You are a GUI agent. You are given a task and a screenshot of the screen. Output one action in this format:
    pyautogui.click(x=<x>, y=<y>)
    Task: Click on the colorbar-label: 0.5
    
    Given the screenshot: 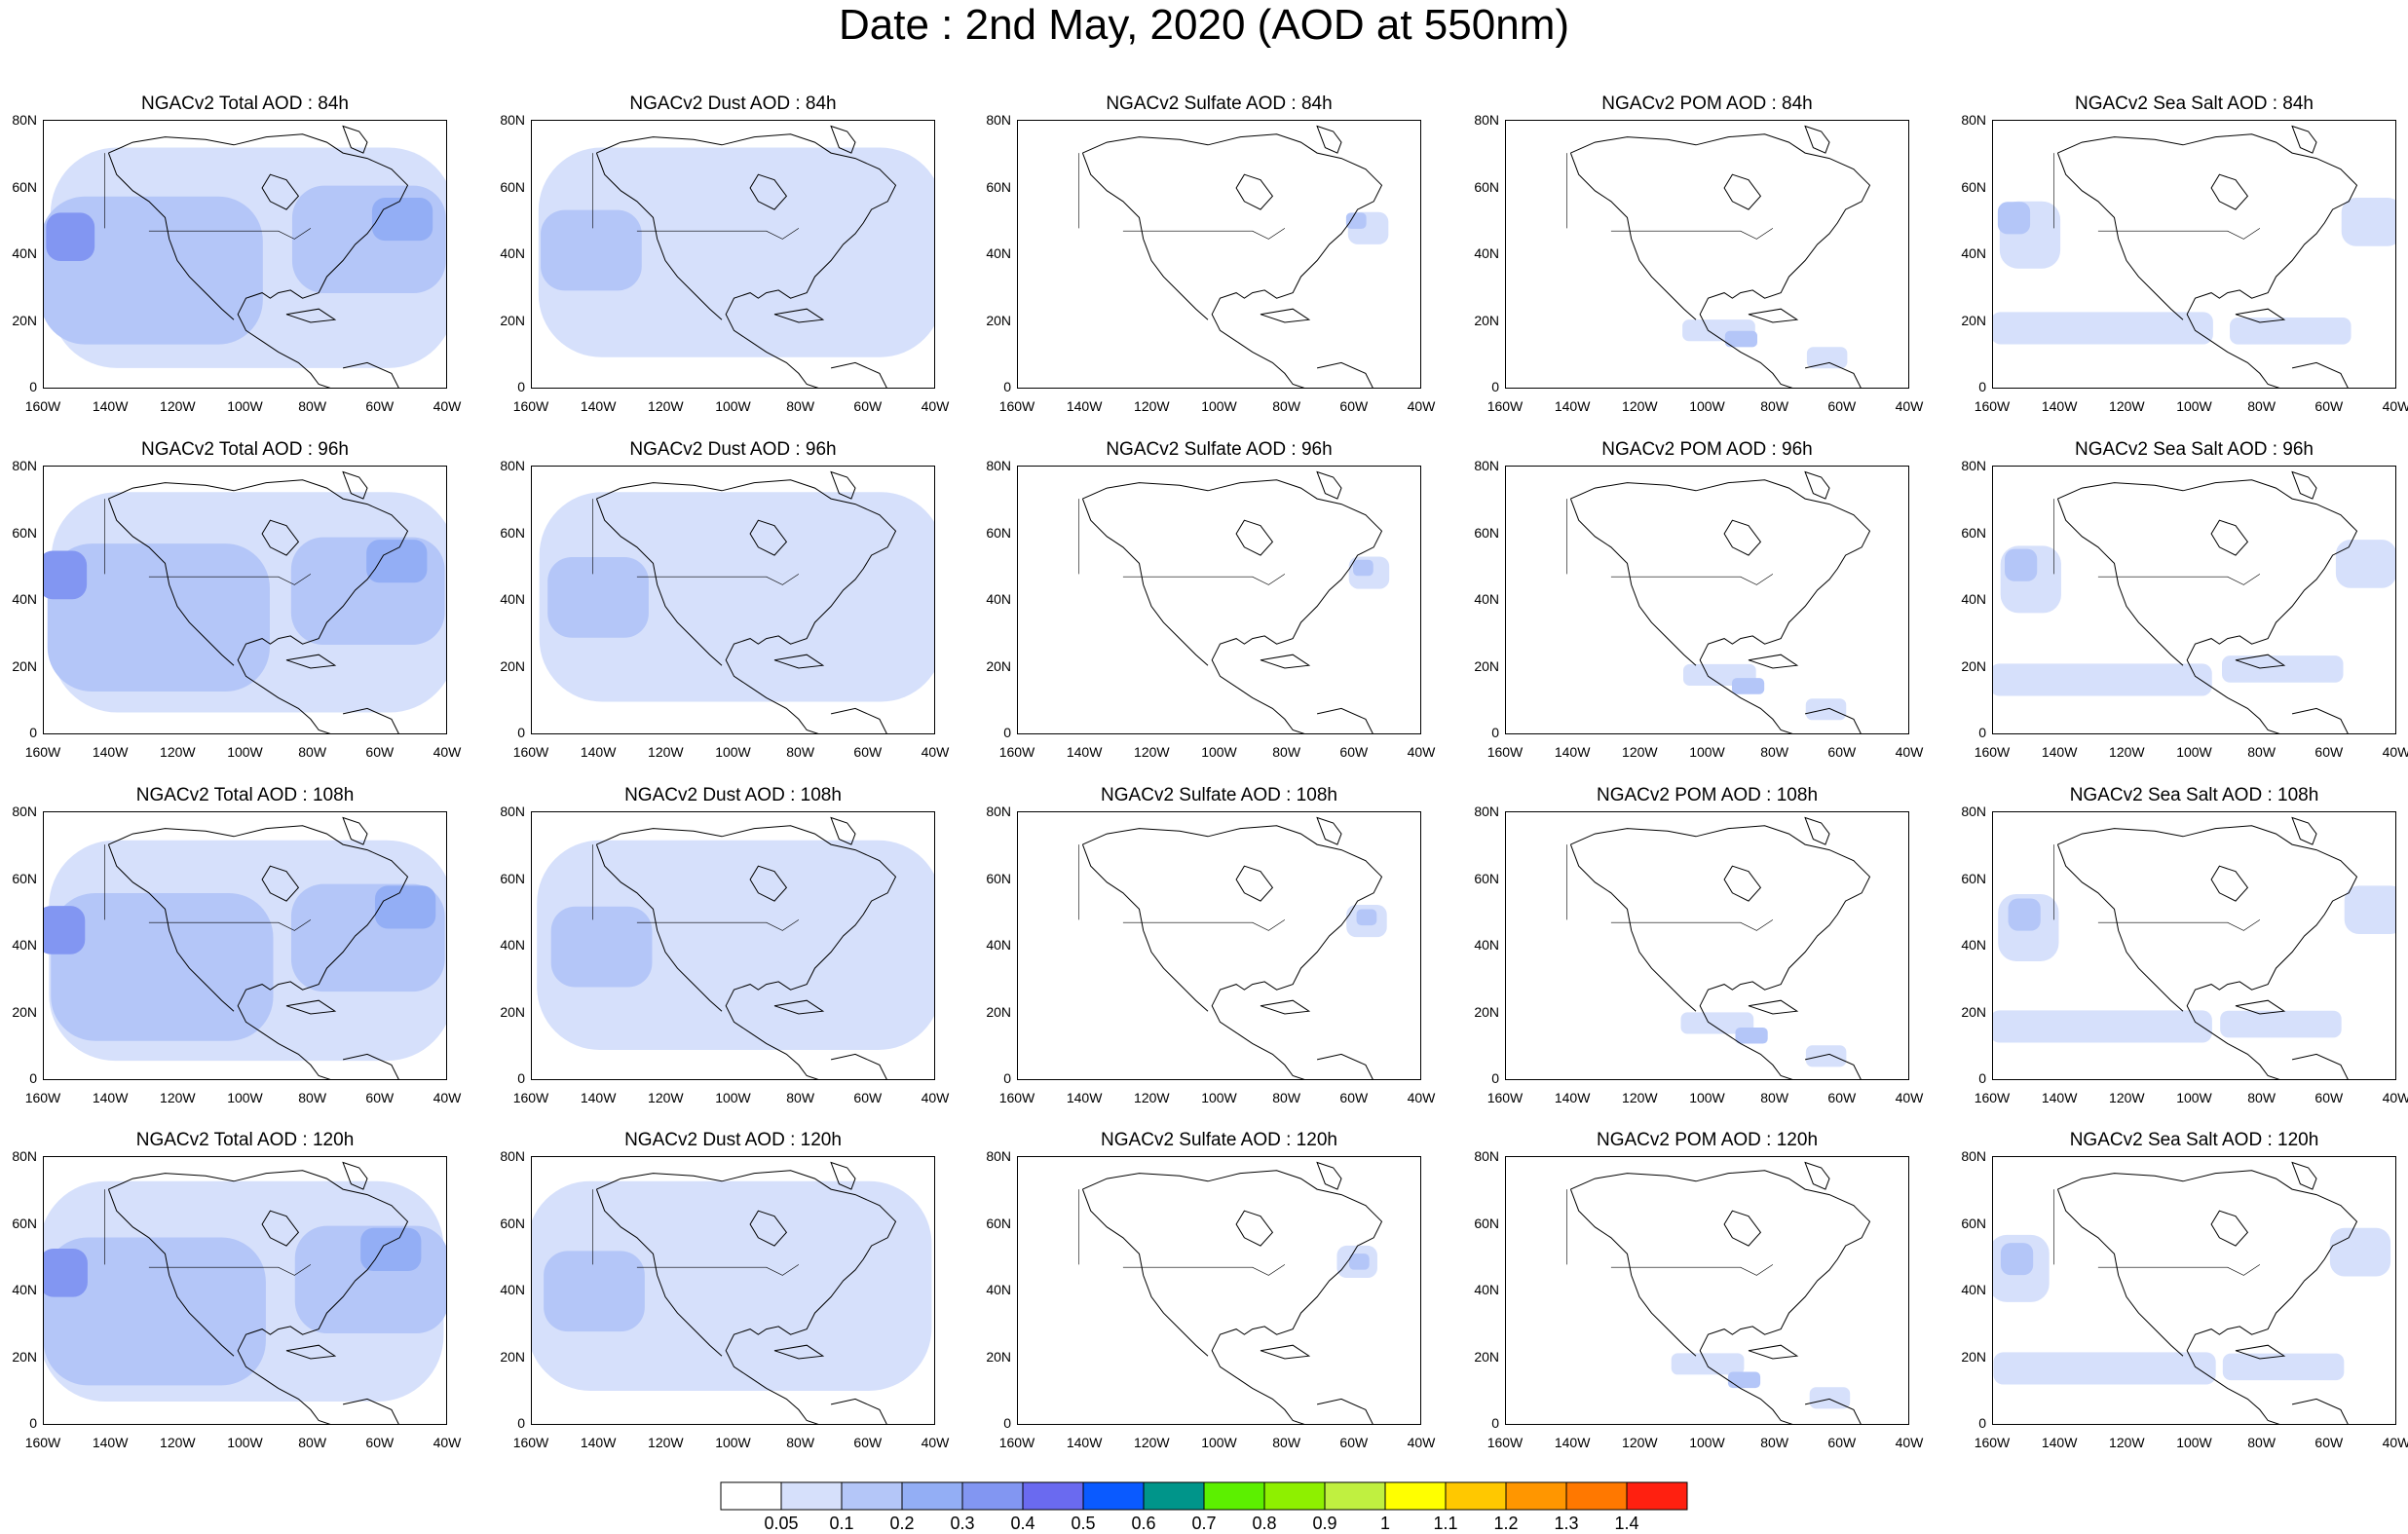 What is the action you would take?
    pyautogui.click(x=1083, y=1523)
    